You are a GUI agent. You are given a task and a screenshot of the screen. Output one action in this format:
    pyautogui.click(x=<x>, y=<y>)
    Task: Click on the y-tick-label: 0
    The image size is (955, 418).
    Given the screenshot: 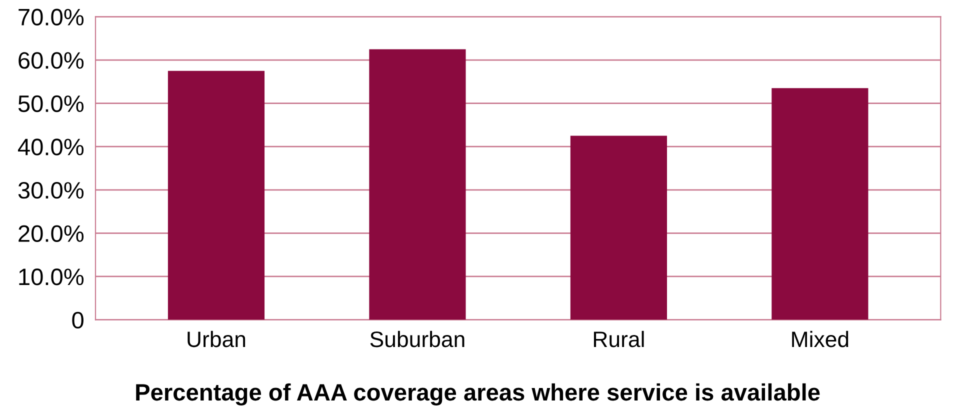 What is the action you would take?
    pyautogui.click(x=78, y=320)
    